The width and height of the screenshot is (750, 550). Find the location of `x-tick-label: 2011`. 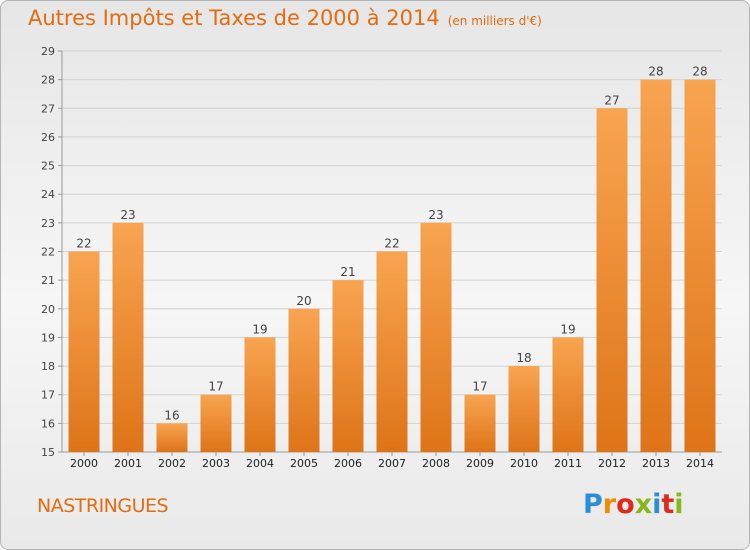

x-tick-label: 2011 is located at coordinates (568, 463).